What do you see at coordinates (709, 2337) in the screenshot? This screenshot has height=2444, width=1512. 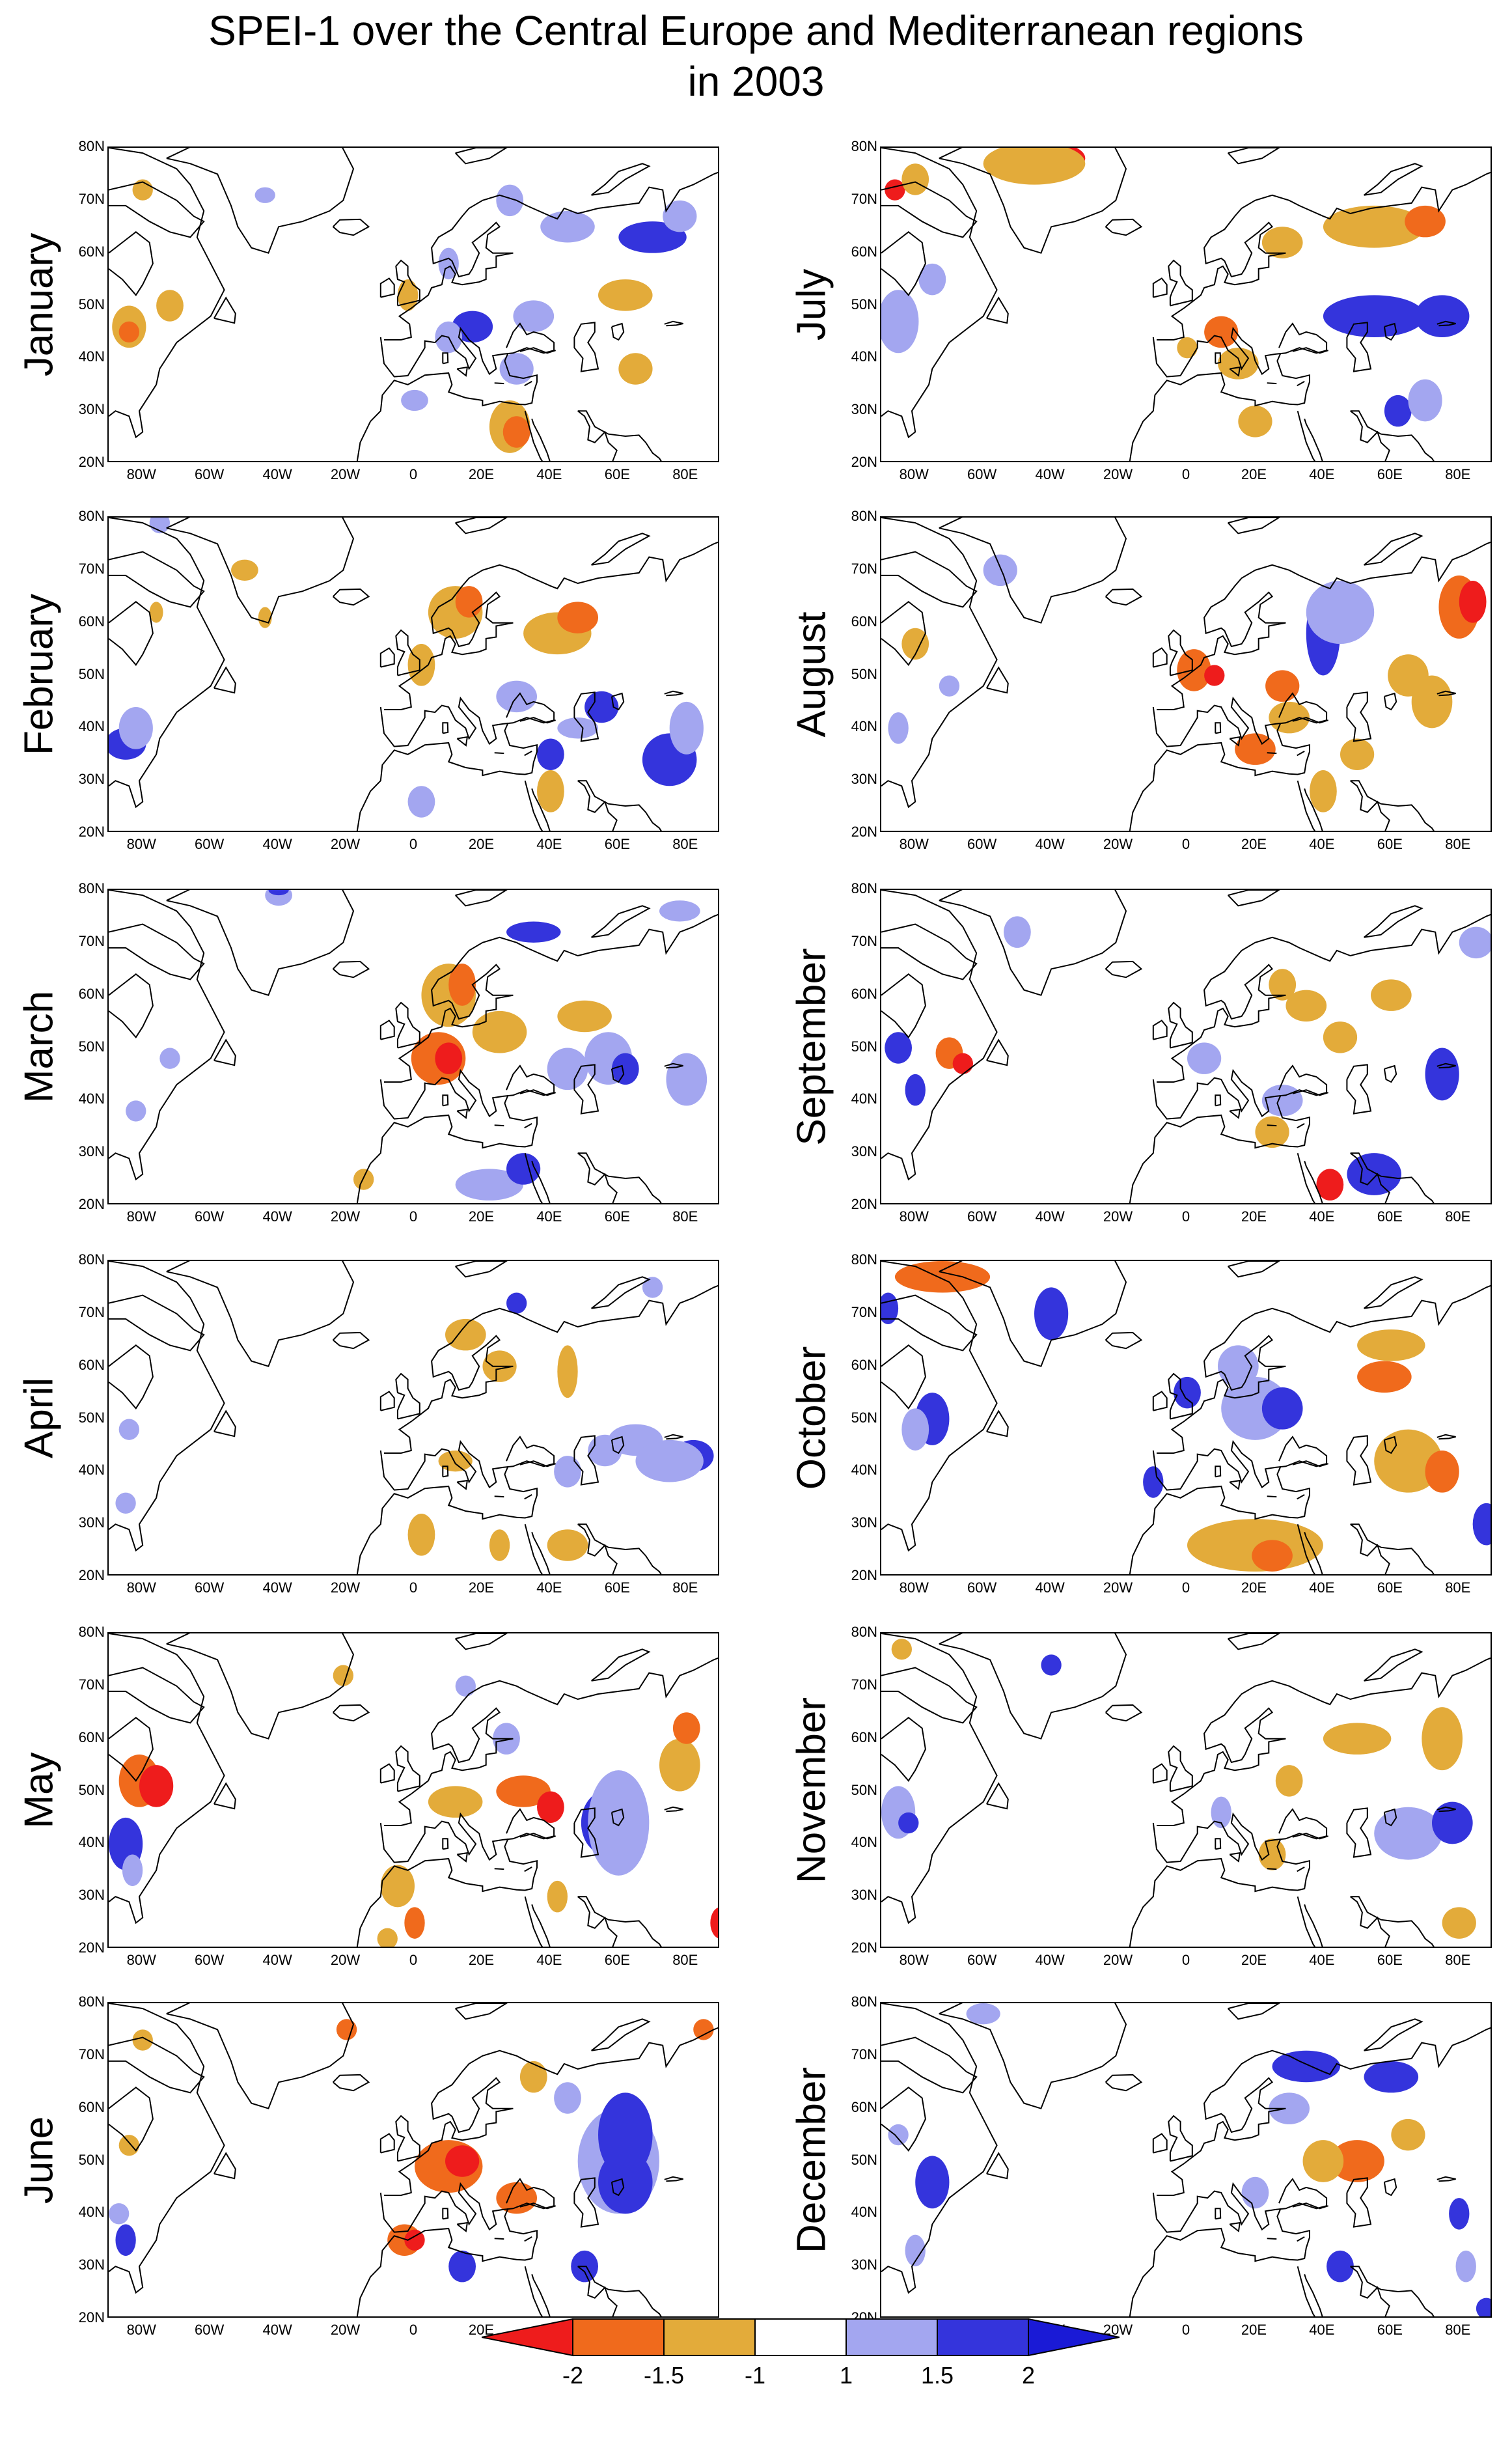 I see `colorbar-segment` at bounding box center [709, 2337].